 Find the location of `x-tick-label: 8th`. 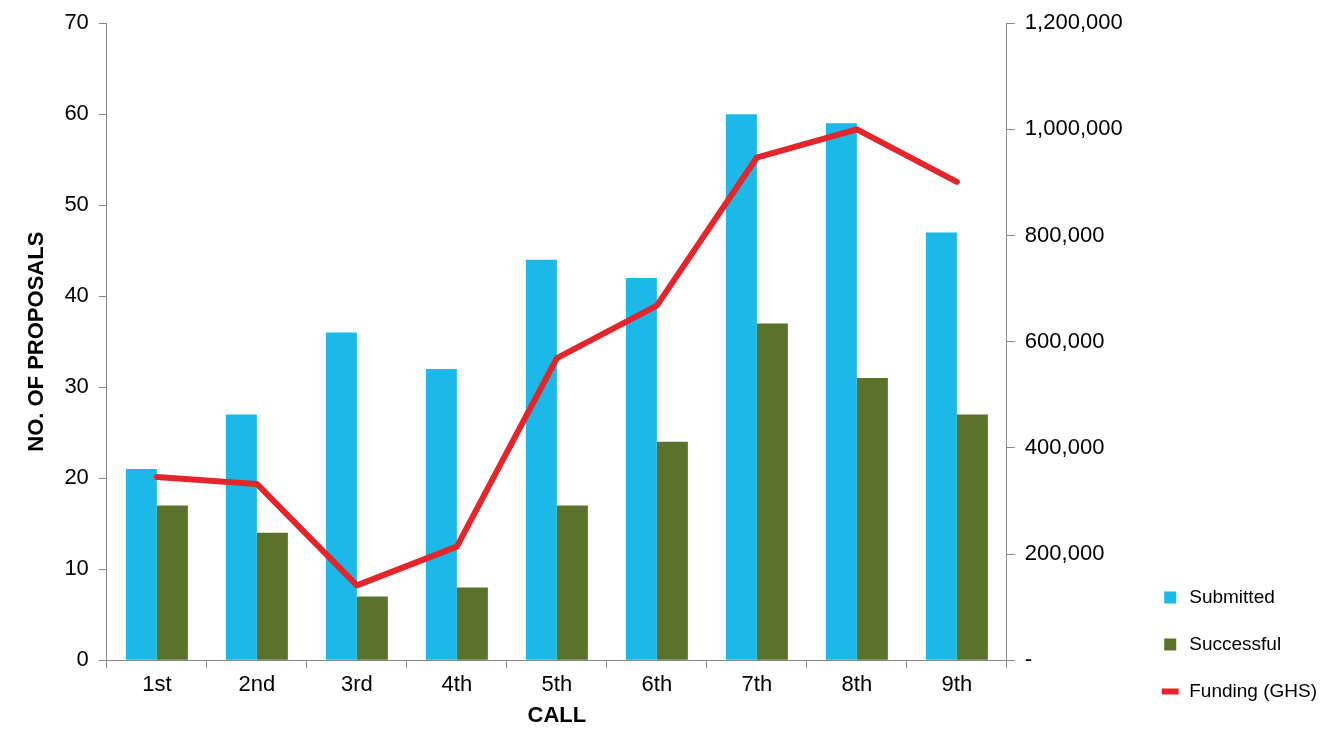

x-tick-label: 8th is located at coordinates (857, 684).